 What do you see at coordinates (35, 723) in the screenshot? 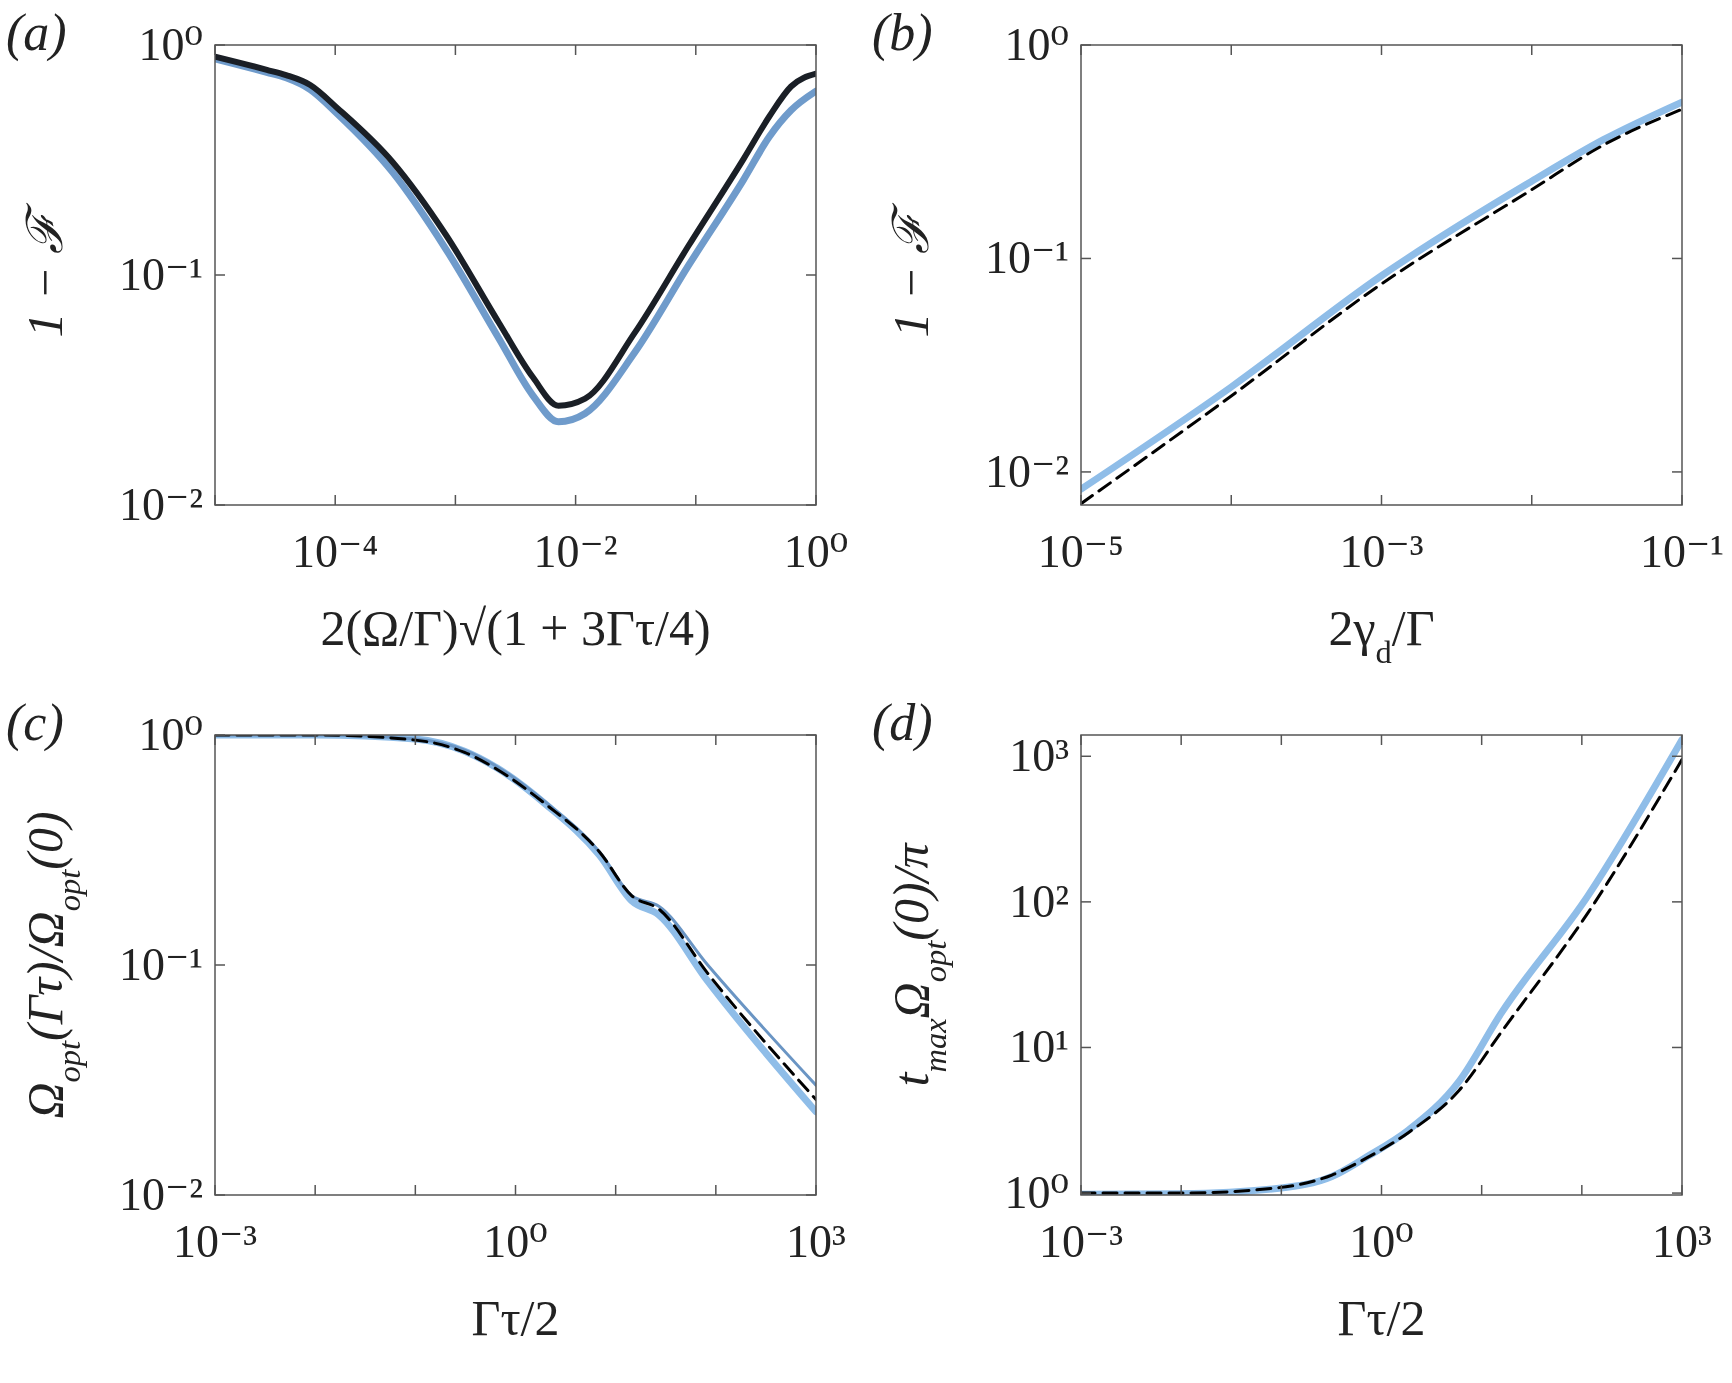
I see `chart-title: (c)` at bounding box center [35, 723].